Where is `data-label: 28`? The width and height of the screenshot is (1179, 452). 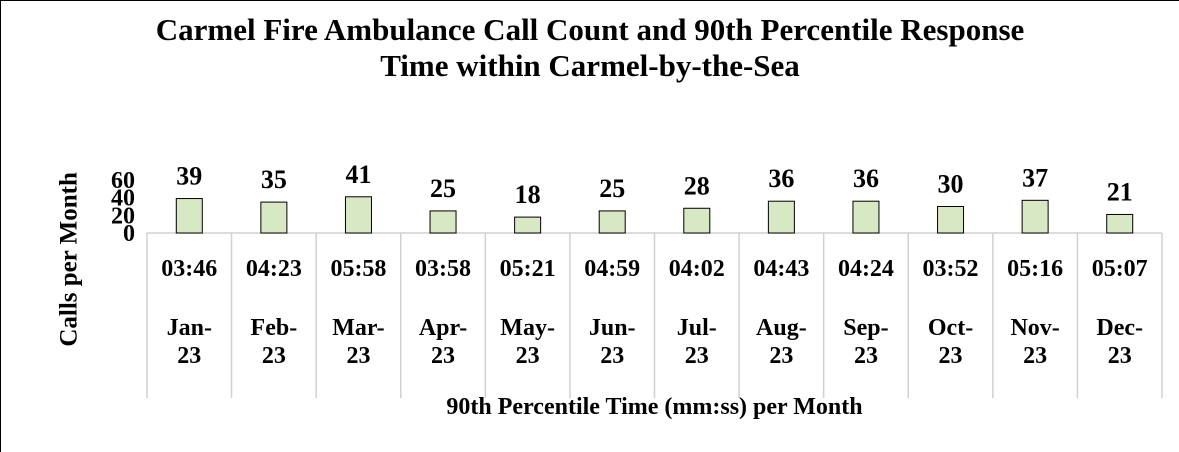 data-label: 28 is located at coordinates (697, 185).